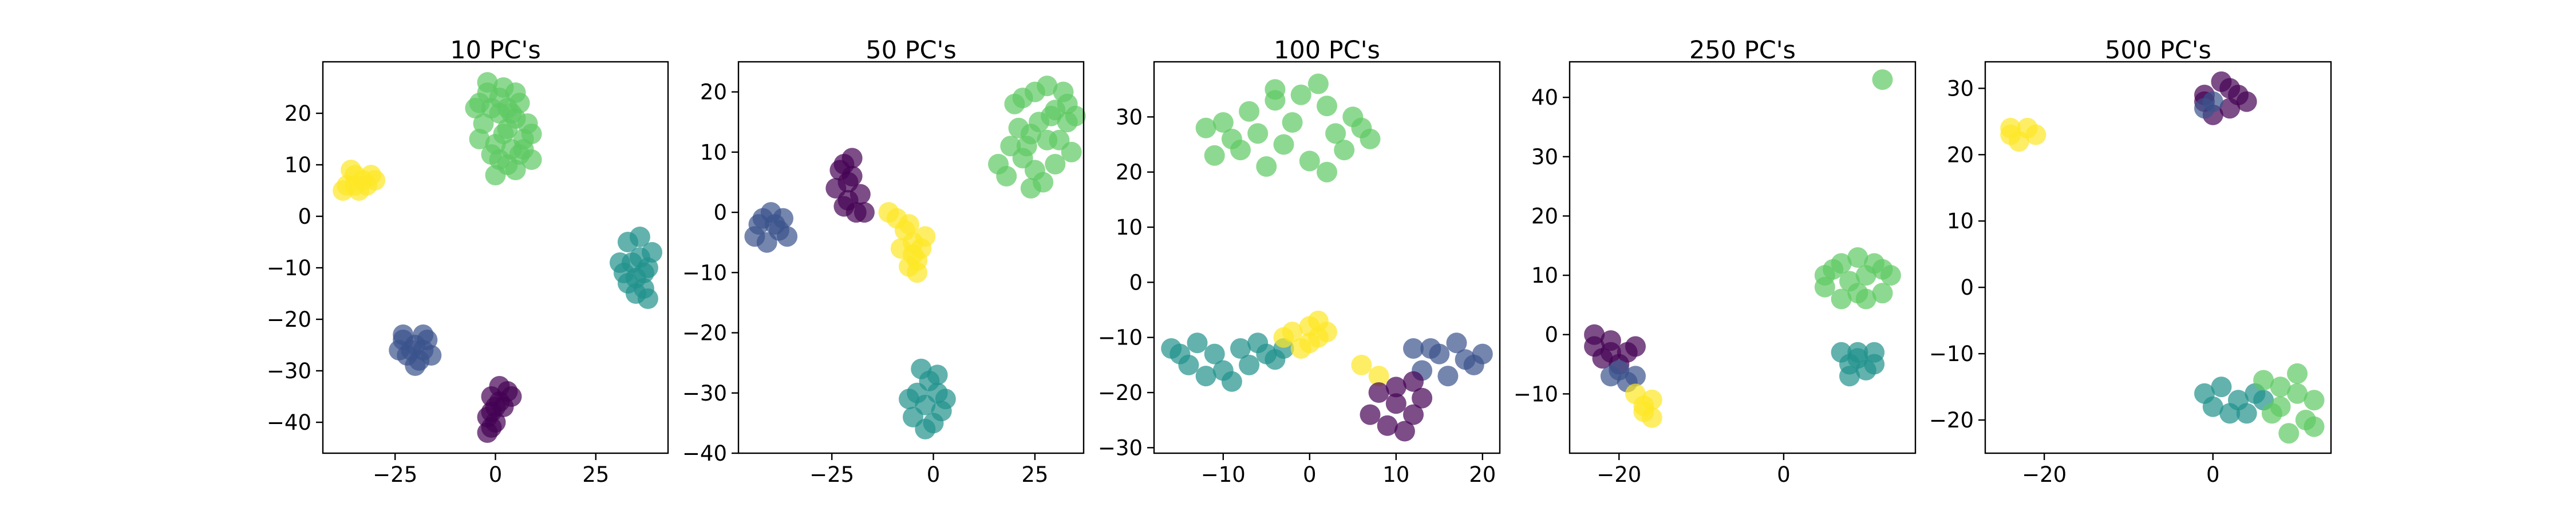 This screenshot has width=2576, height=515. I want to click on panel-title: 250 PC's, so click(1742, 50).